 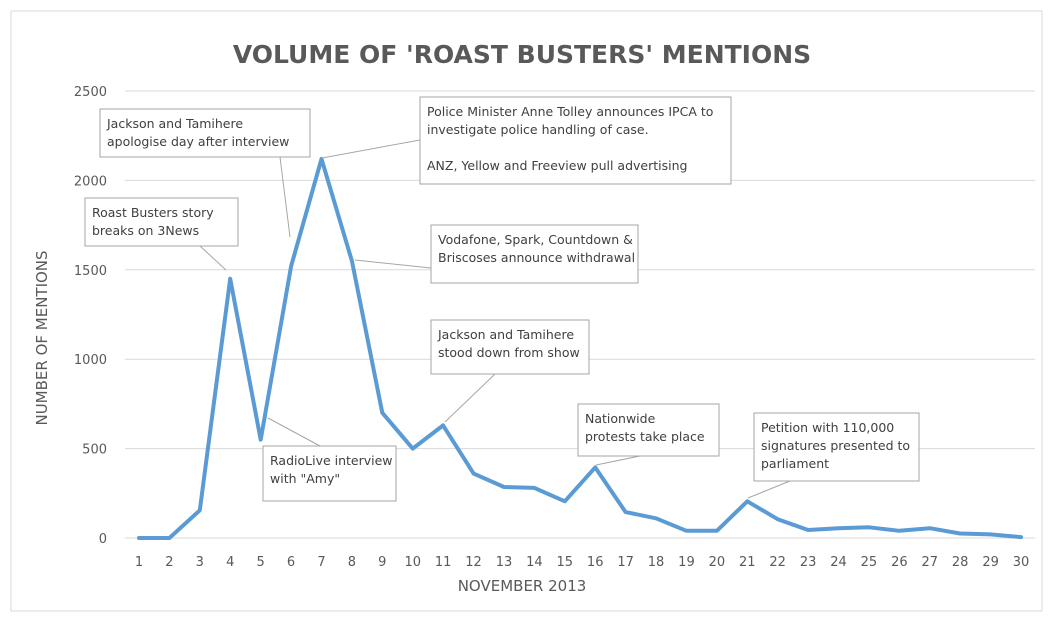 What do you see at coordinates (261, 562) in the screenshot?
I see `x-tick-label: 5` at bounding box center [261, 562].